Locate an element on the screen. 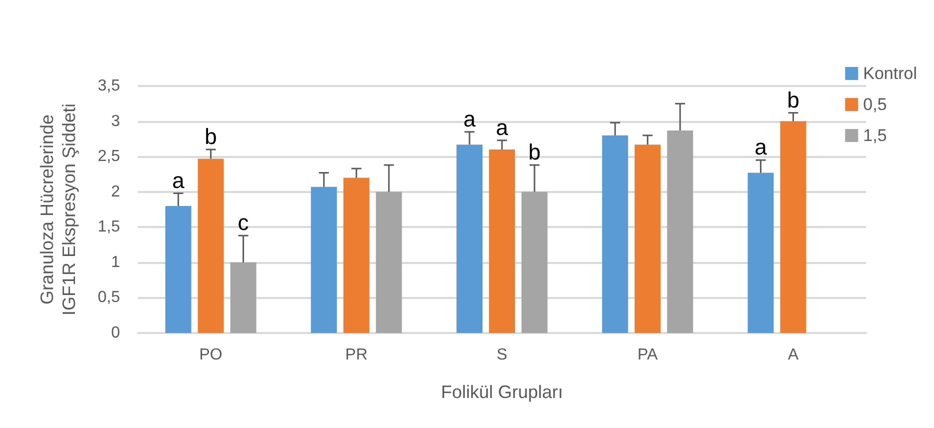  x-tick-label: PA is located at coordinates (648, 355).